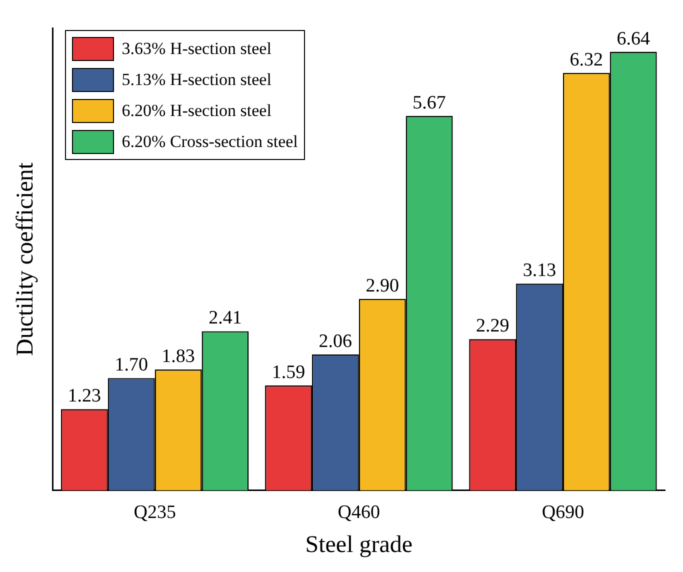 This screenshot has width=683, height=572. I want to click on data-label: 3.13, so click(539, 271).